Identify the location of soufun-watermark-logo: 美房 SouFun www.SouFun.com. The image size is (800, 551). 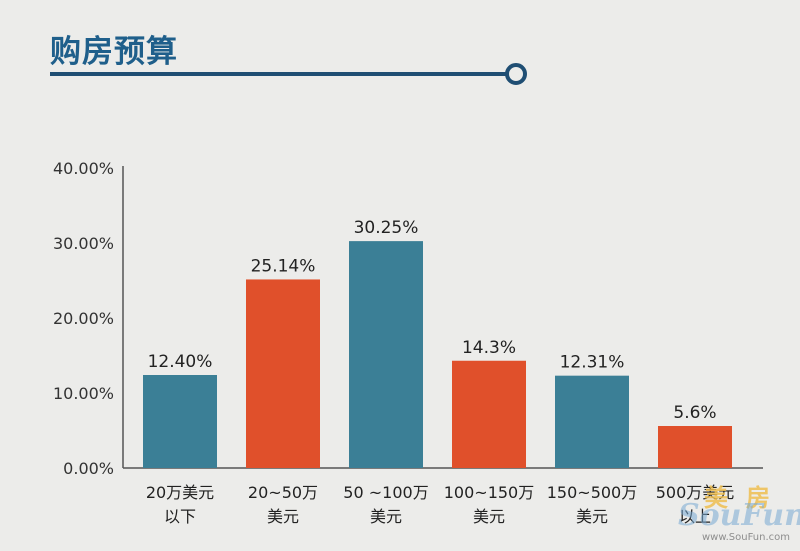
(739, 512).